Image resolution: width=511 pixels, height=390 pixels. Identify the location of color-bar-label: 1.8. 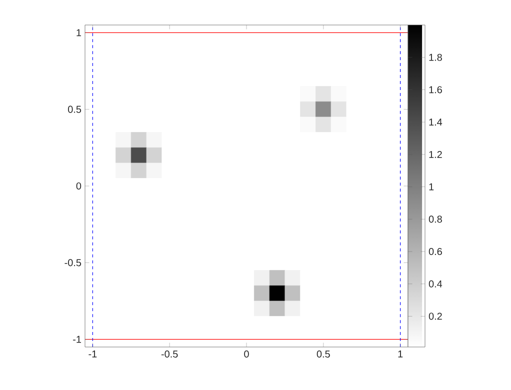
(435, 57).